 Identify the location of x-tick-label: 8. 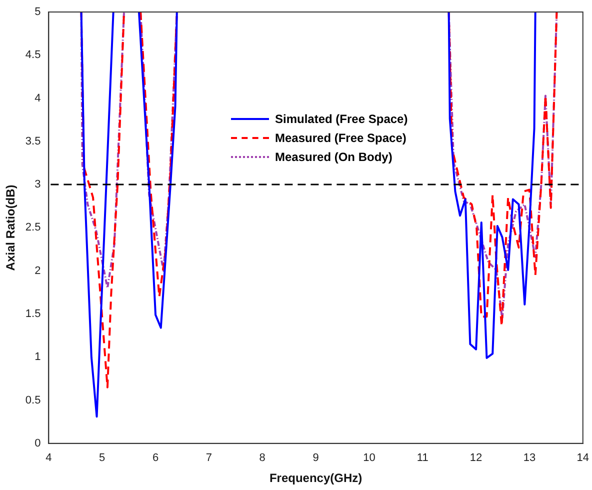
(262, 458).